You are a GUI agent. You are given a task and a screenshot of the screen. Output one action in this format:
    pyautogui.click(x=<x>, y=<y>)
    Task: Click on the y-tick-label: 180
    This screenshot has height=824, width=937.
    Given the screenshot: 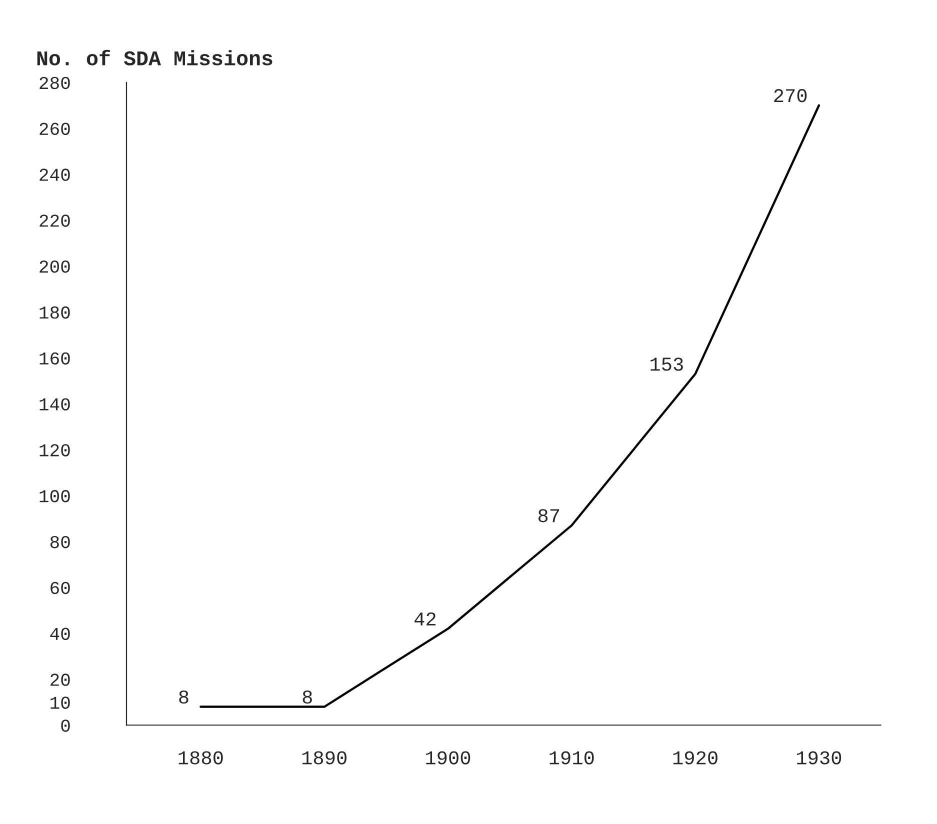 What is the action you would take?
    pyautogui.click(x=55, y=312)
    